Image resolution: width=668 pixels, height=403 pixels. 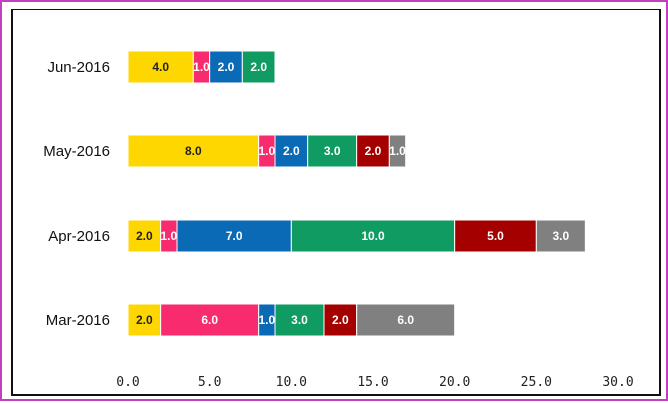 What do you see at coordinates (332, 151) in the screenshot?
I see `data-label-may-2016-series-4: 3.0` at bounding box center [332, 151].